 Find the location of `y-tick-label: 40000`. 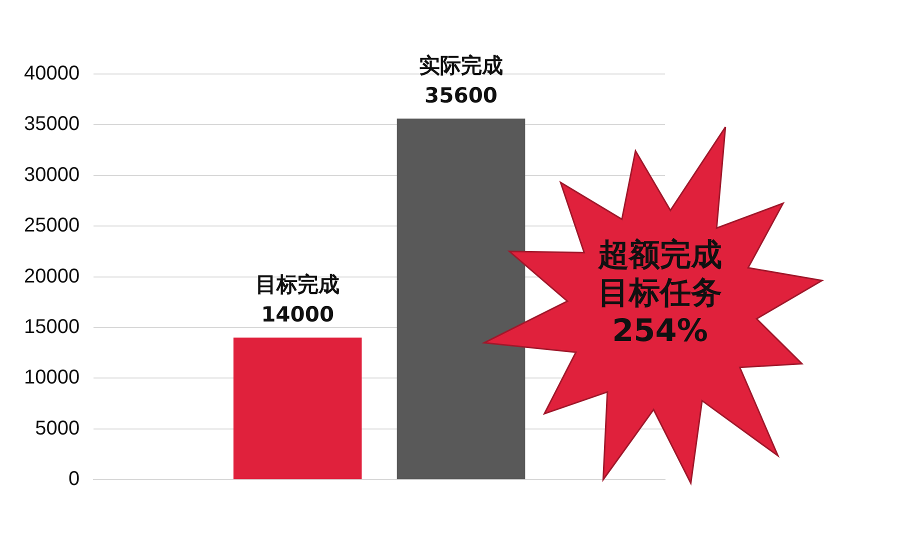

y-tick-label: 40000 is located at coordinates (52, 73).